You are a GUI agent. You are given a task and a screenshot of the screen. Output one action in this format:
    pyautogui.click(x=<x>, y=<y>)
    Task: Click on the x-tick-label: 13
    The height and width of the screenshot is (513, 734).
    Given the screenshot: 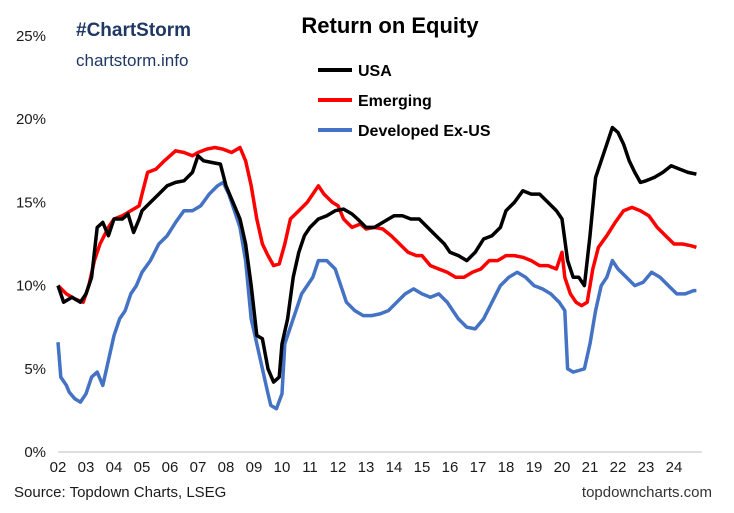 What is the action you would take?
    pyautogui.click(x=366, y=467)
    